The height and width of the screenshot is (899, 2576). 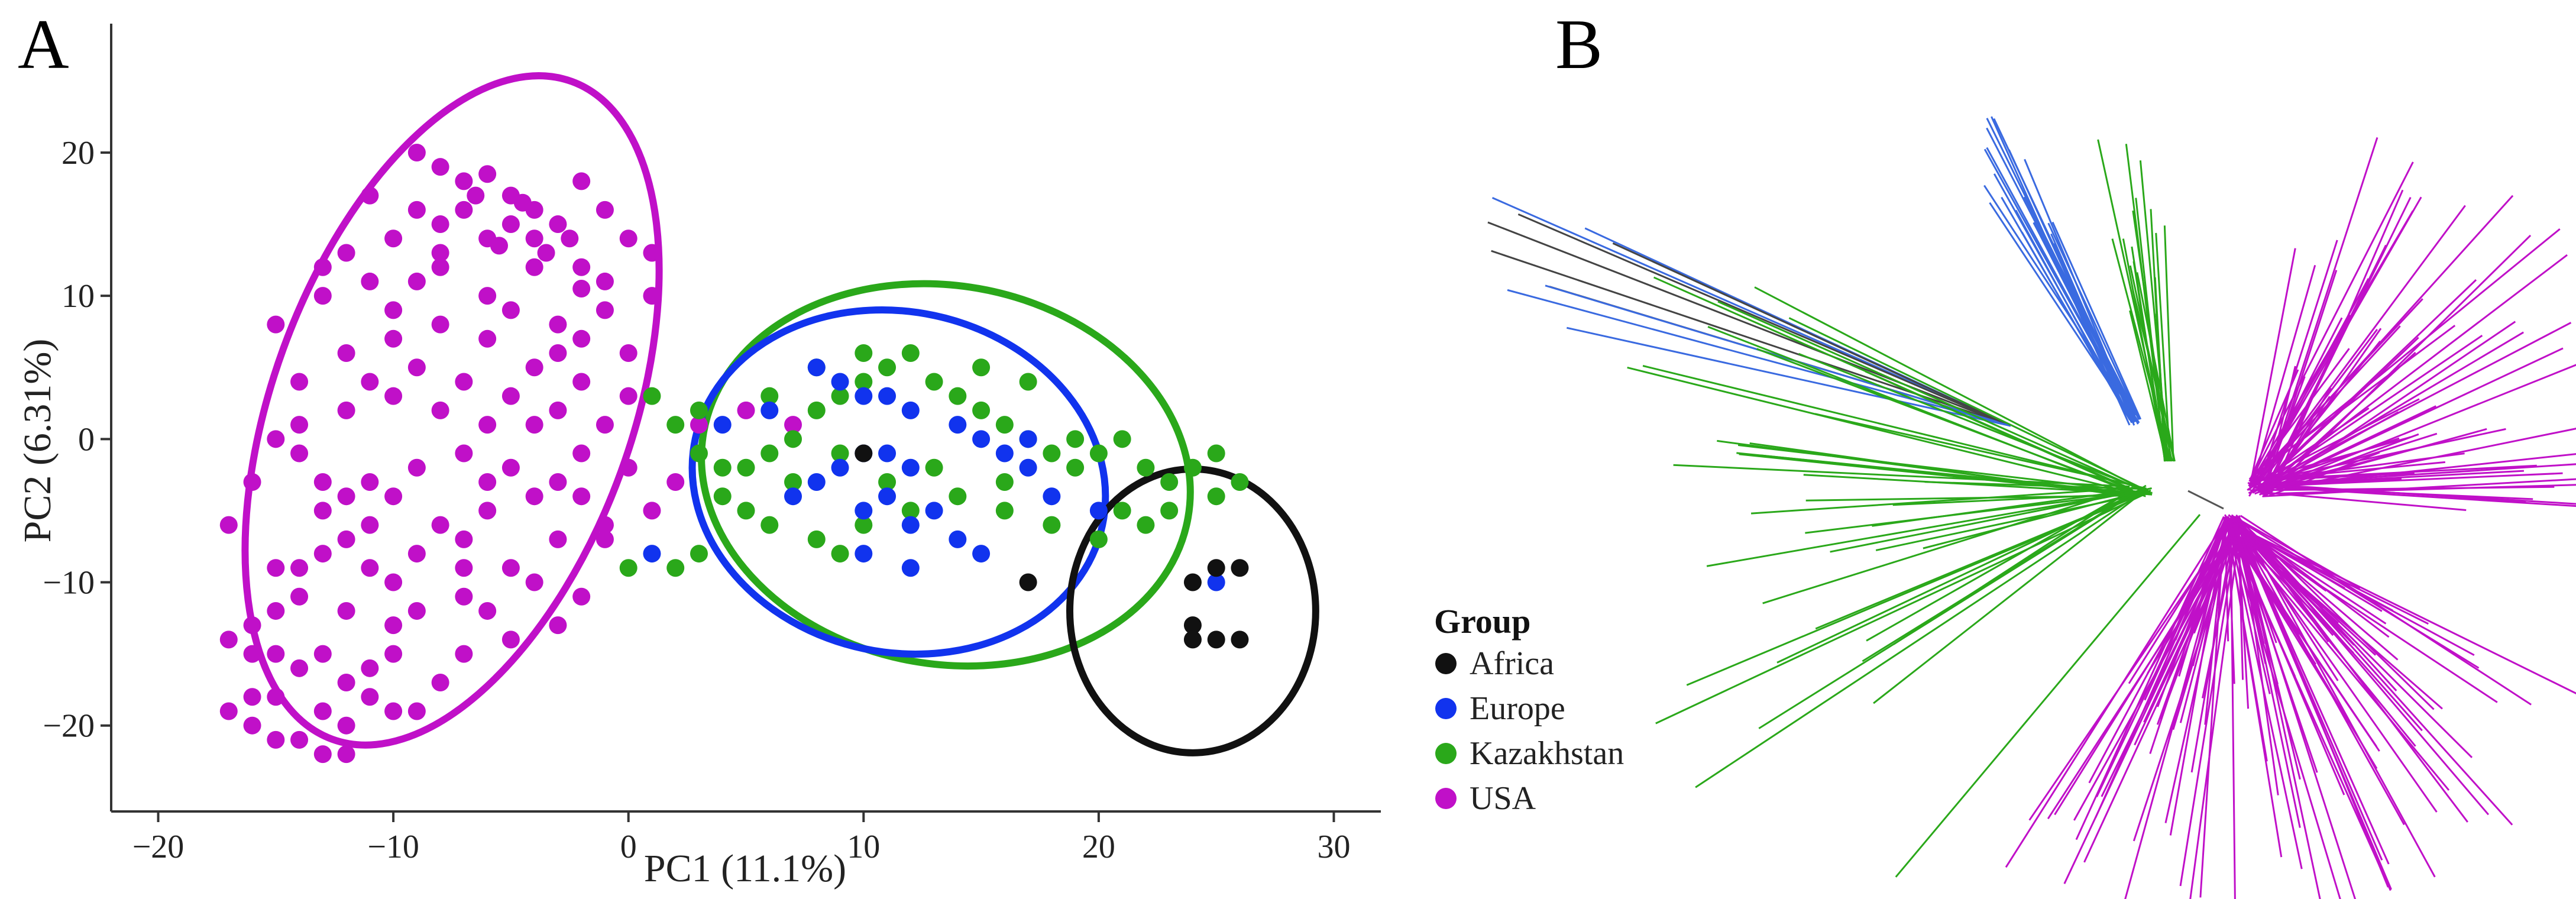 I want to click on legend-swatch-africa, so click(x=1446, y=663).